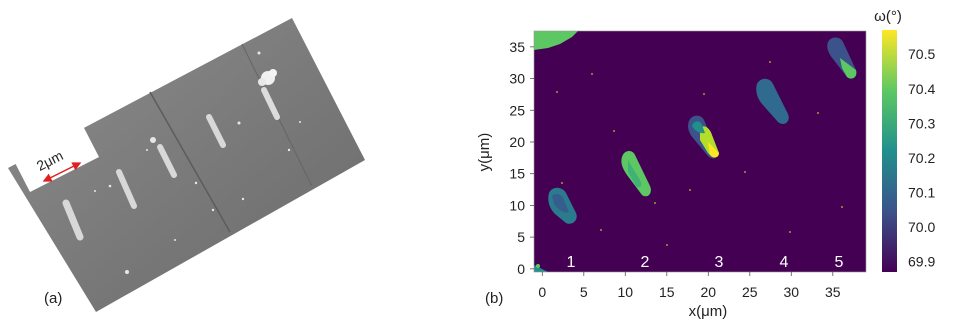  Describe the element at coordinates (689, 286) in the screenshot. I see `x-tick-labels: 0 5 10 15 20 25 30 35` at that location.